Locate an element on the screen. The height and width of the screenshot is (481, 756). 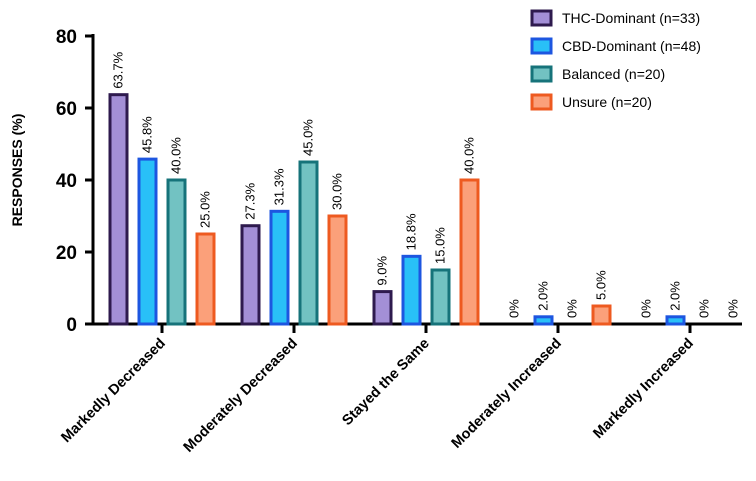
y-tick-label: 40 is located at coordinates (66, 181).